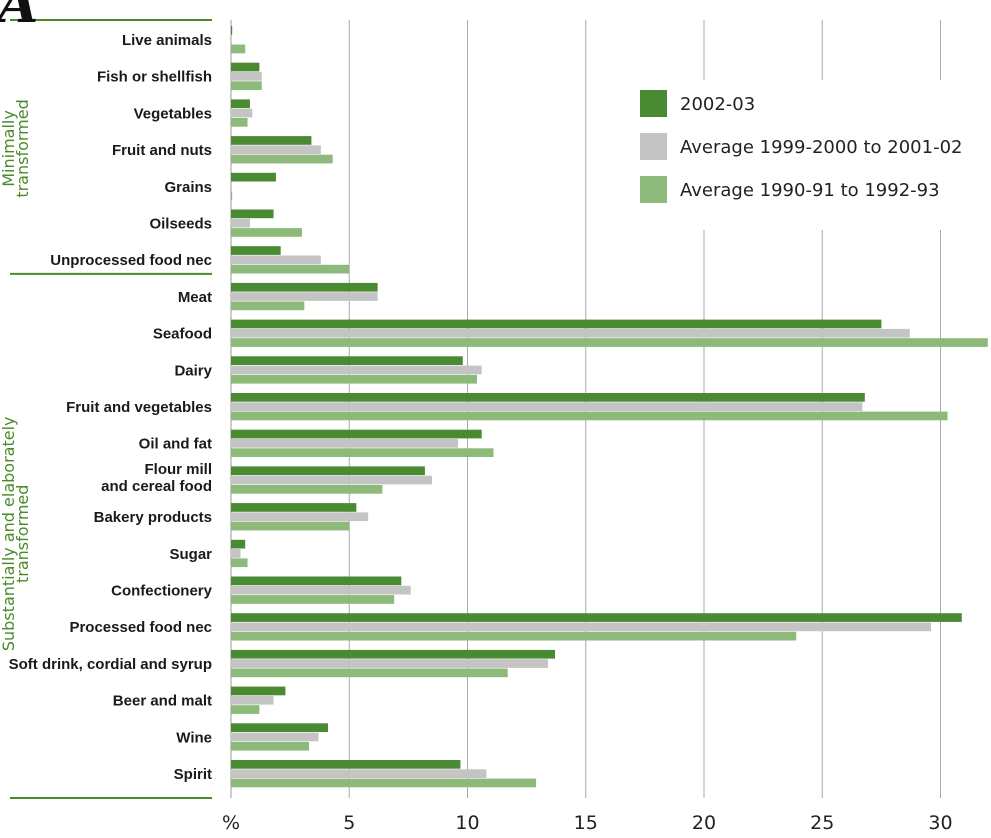  I want to click on bar-flour-mill-and-cereal-food-s1, so click(328, 471).